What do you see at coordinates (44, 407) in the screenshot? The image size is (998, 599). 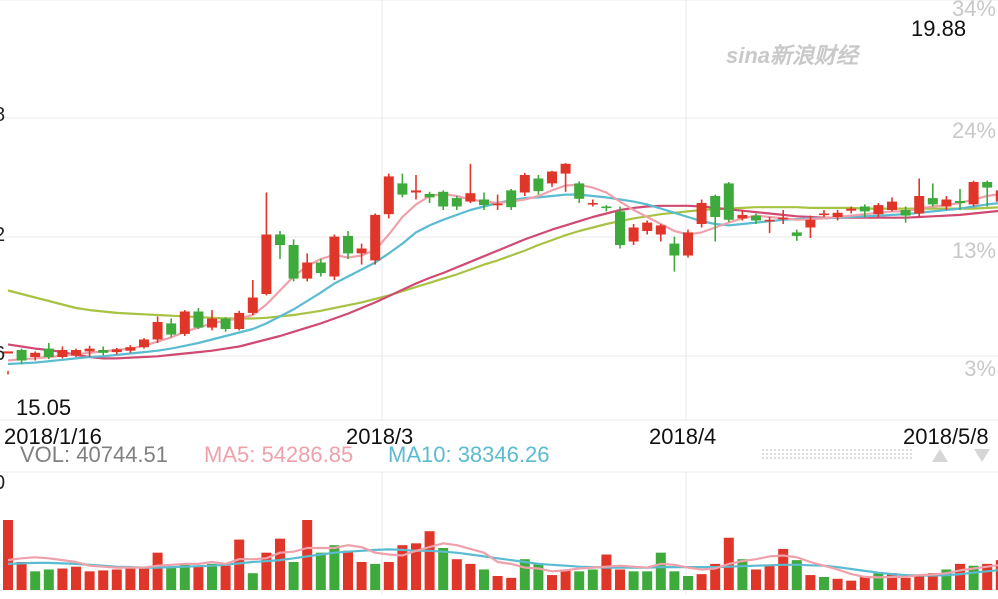 I see `low-price-annotation: 15.05` at bounding box center [44, 407].